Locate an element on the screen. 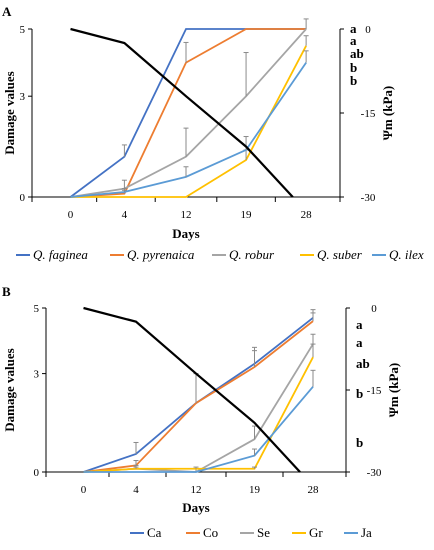 The width and height of the screenshot is (434, 550). legend-label: Ja is located at coordinates (366, 532).